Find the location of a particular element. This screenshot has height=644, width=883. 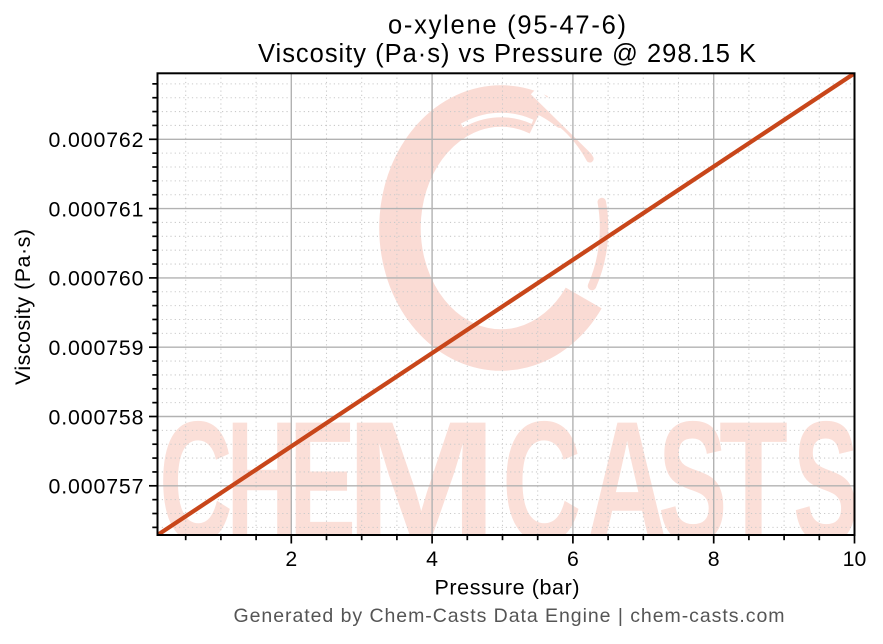

svg-text: 0.000762 is located at coordinates (96, 140).